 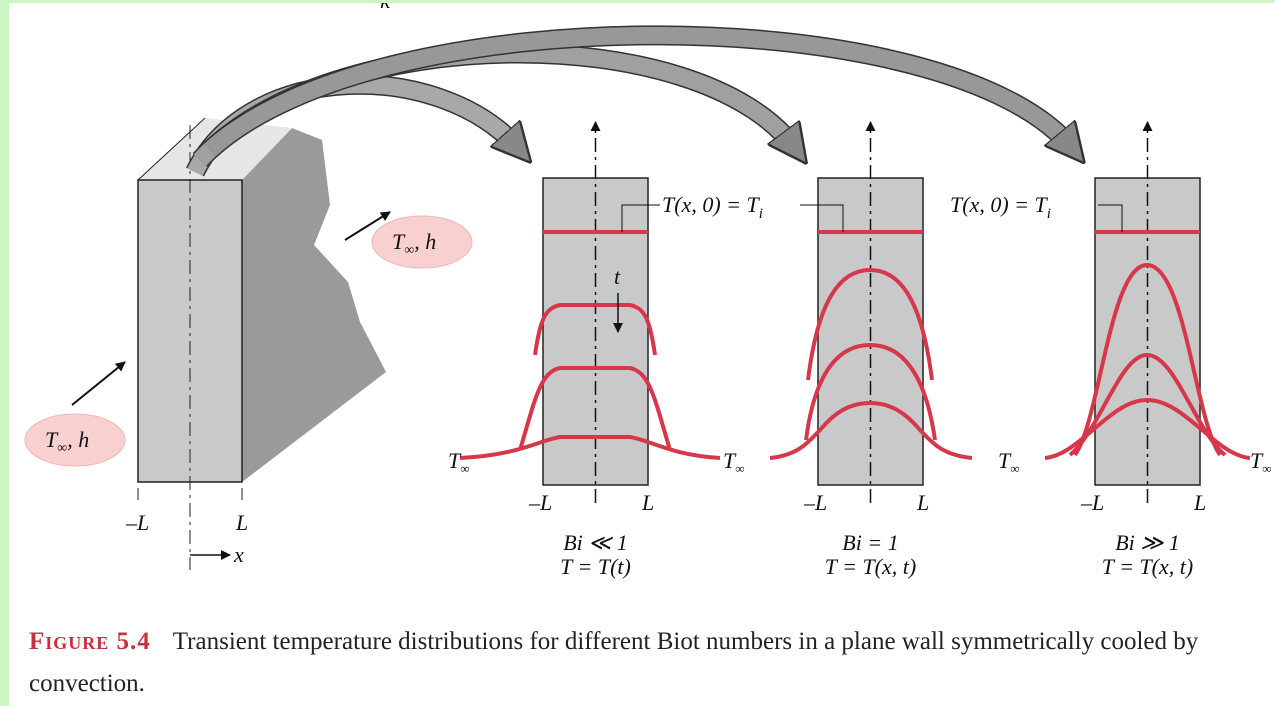 What do you see at coordinates (238, 554) in the screenshot?
I see `x-label: x` at bounding box center [238, 554].